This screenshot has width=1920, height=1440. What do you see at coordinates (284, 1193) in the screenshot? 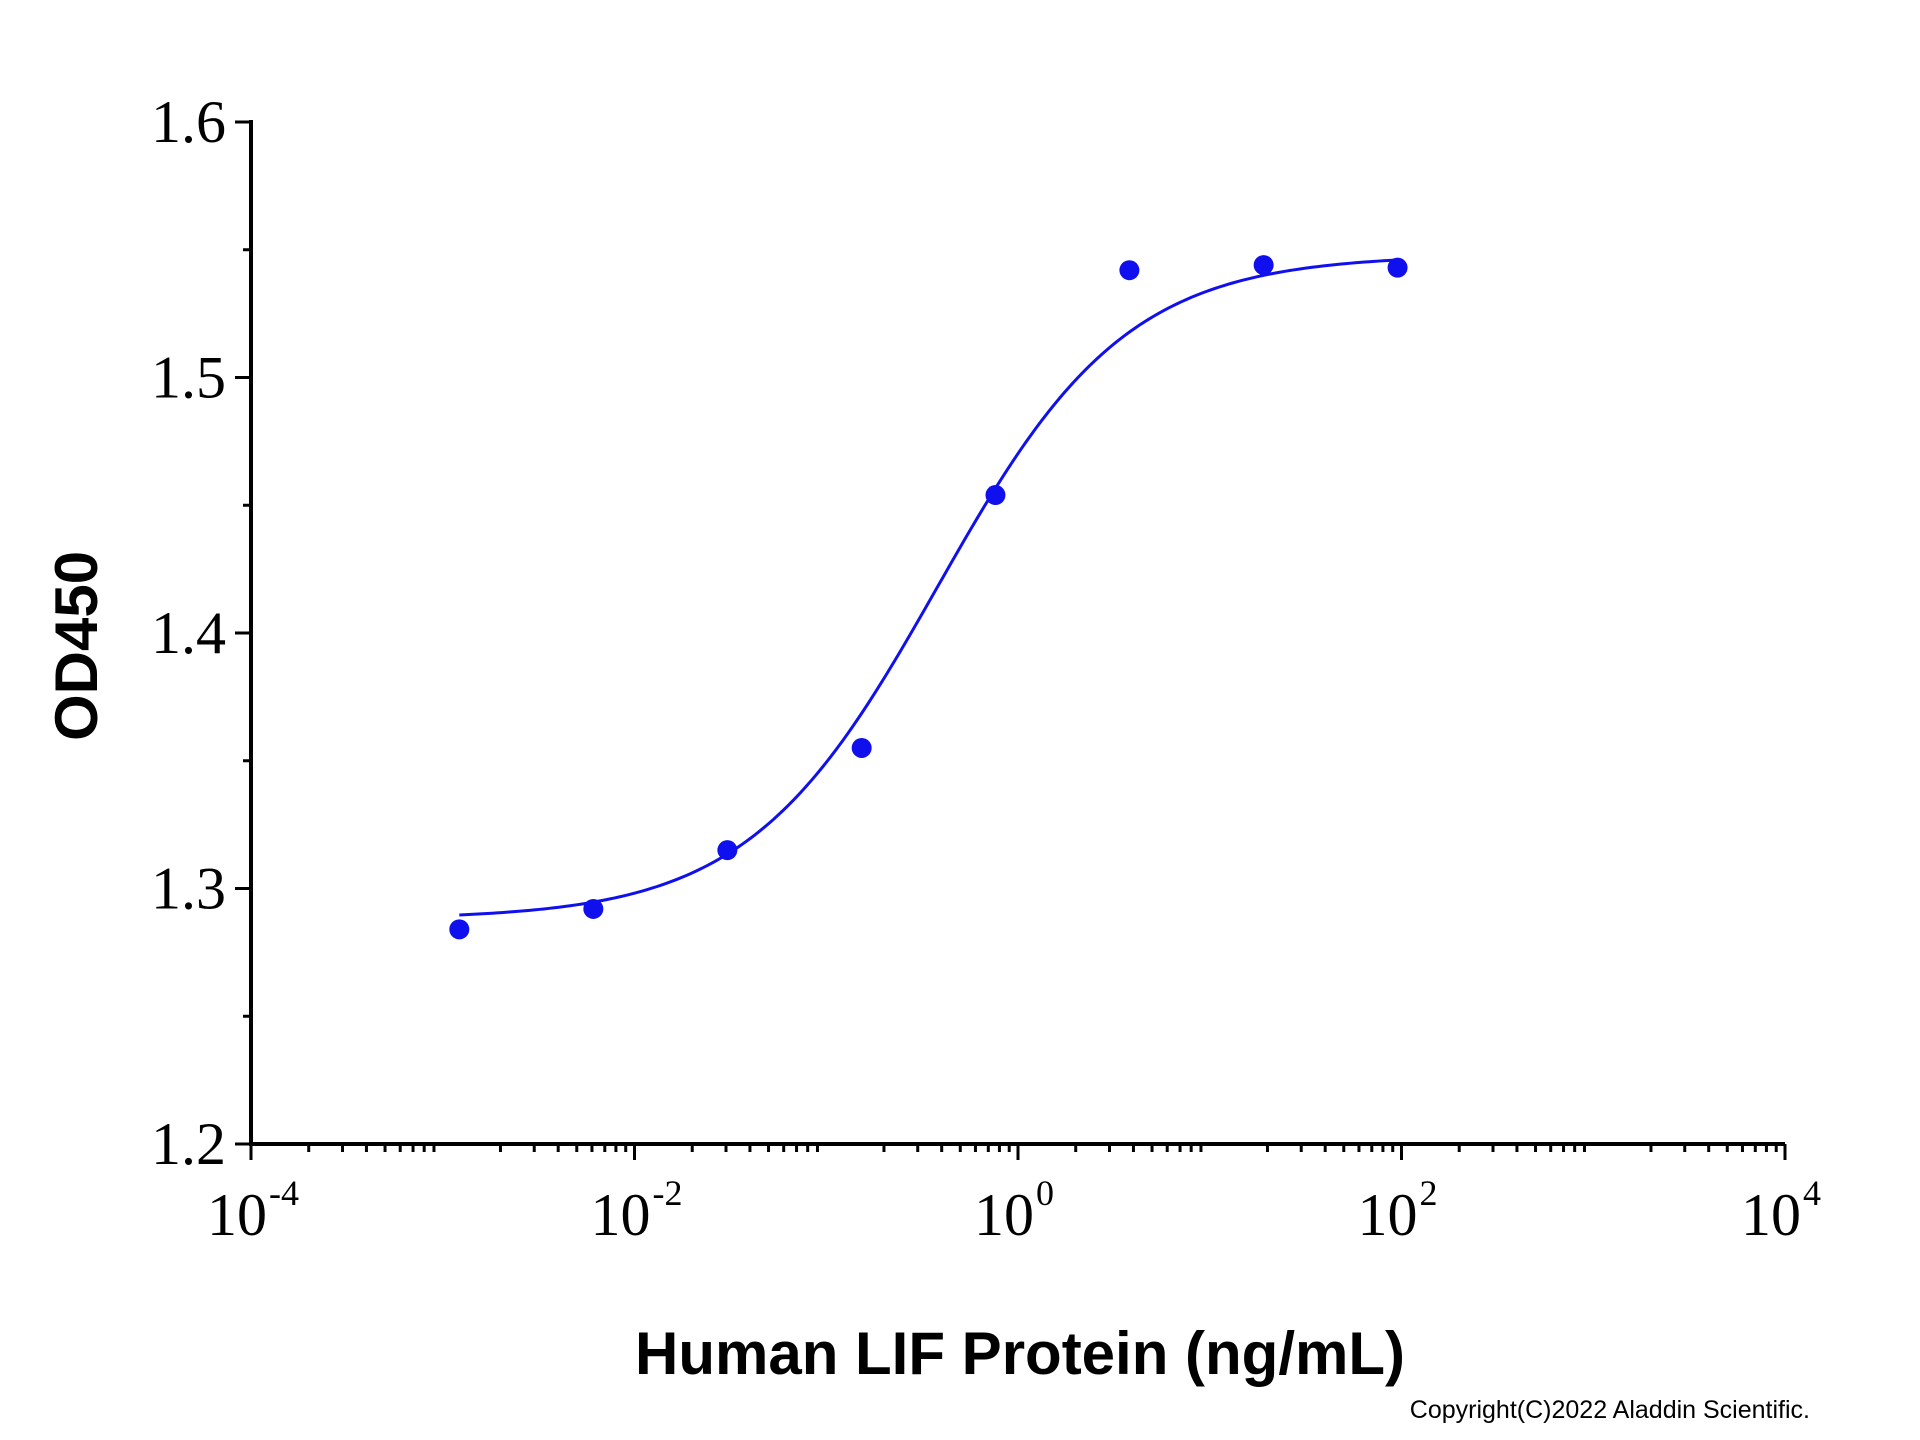
I see `x-tick-exponent: -4` at bounding box center [284, 1193].